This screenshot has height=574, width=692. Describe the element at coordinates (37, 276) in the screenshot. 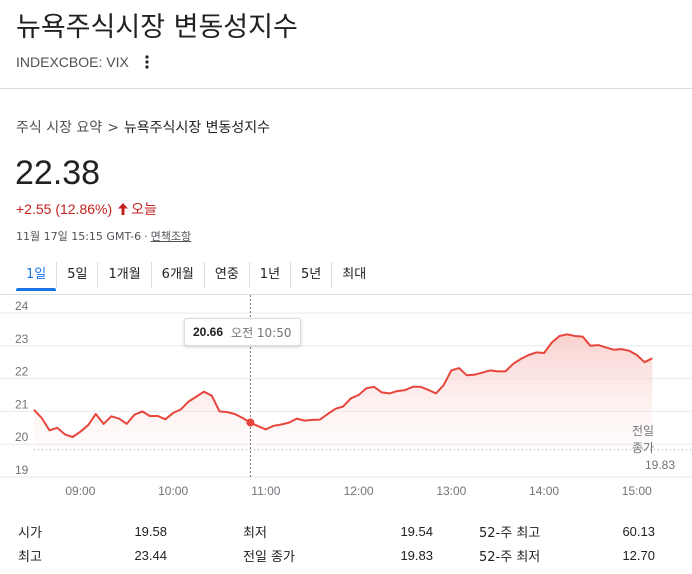

I see `tab-1d: 1일` at that location.